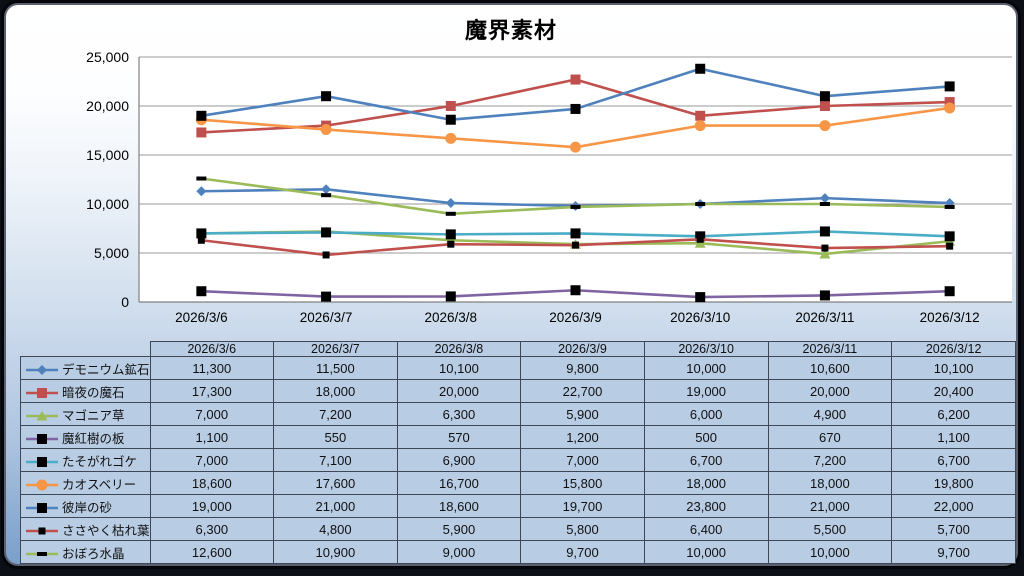 The image size is (1024, 576). What do you see at coordinates (510, 30) in the screenshot?
I see `chart-title: 魔界素材` at bounding box center [510, 30].